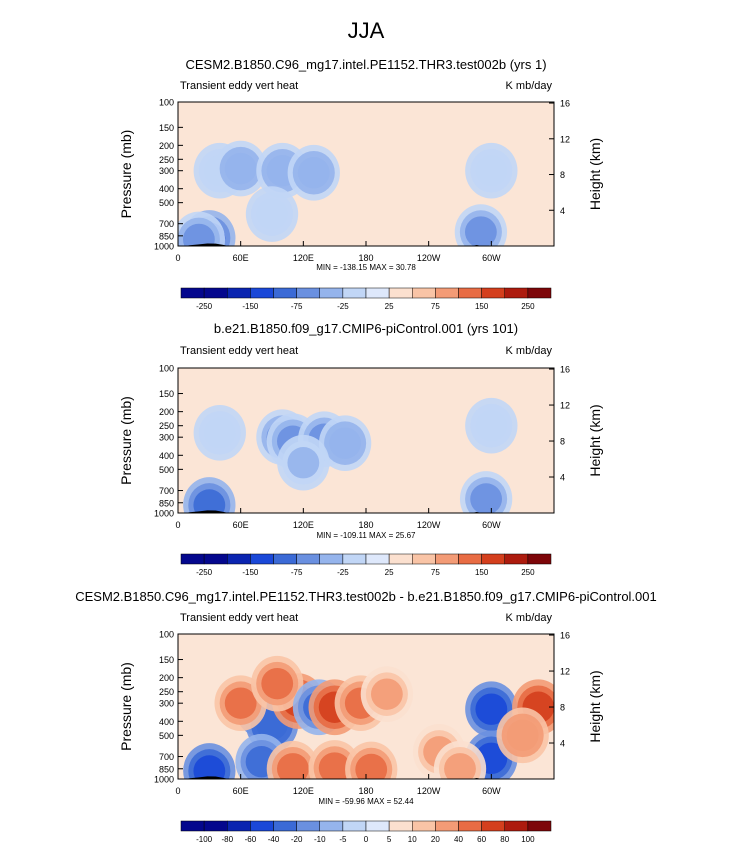 This screenshot has width=732, height=842. What do you see at coordinates (297, 306) in the screenshot?
I see `colorbar-label: -75` at bounding box center [297, 306].